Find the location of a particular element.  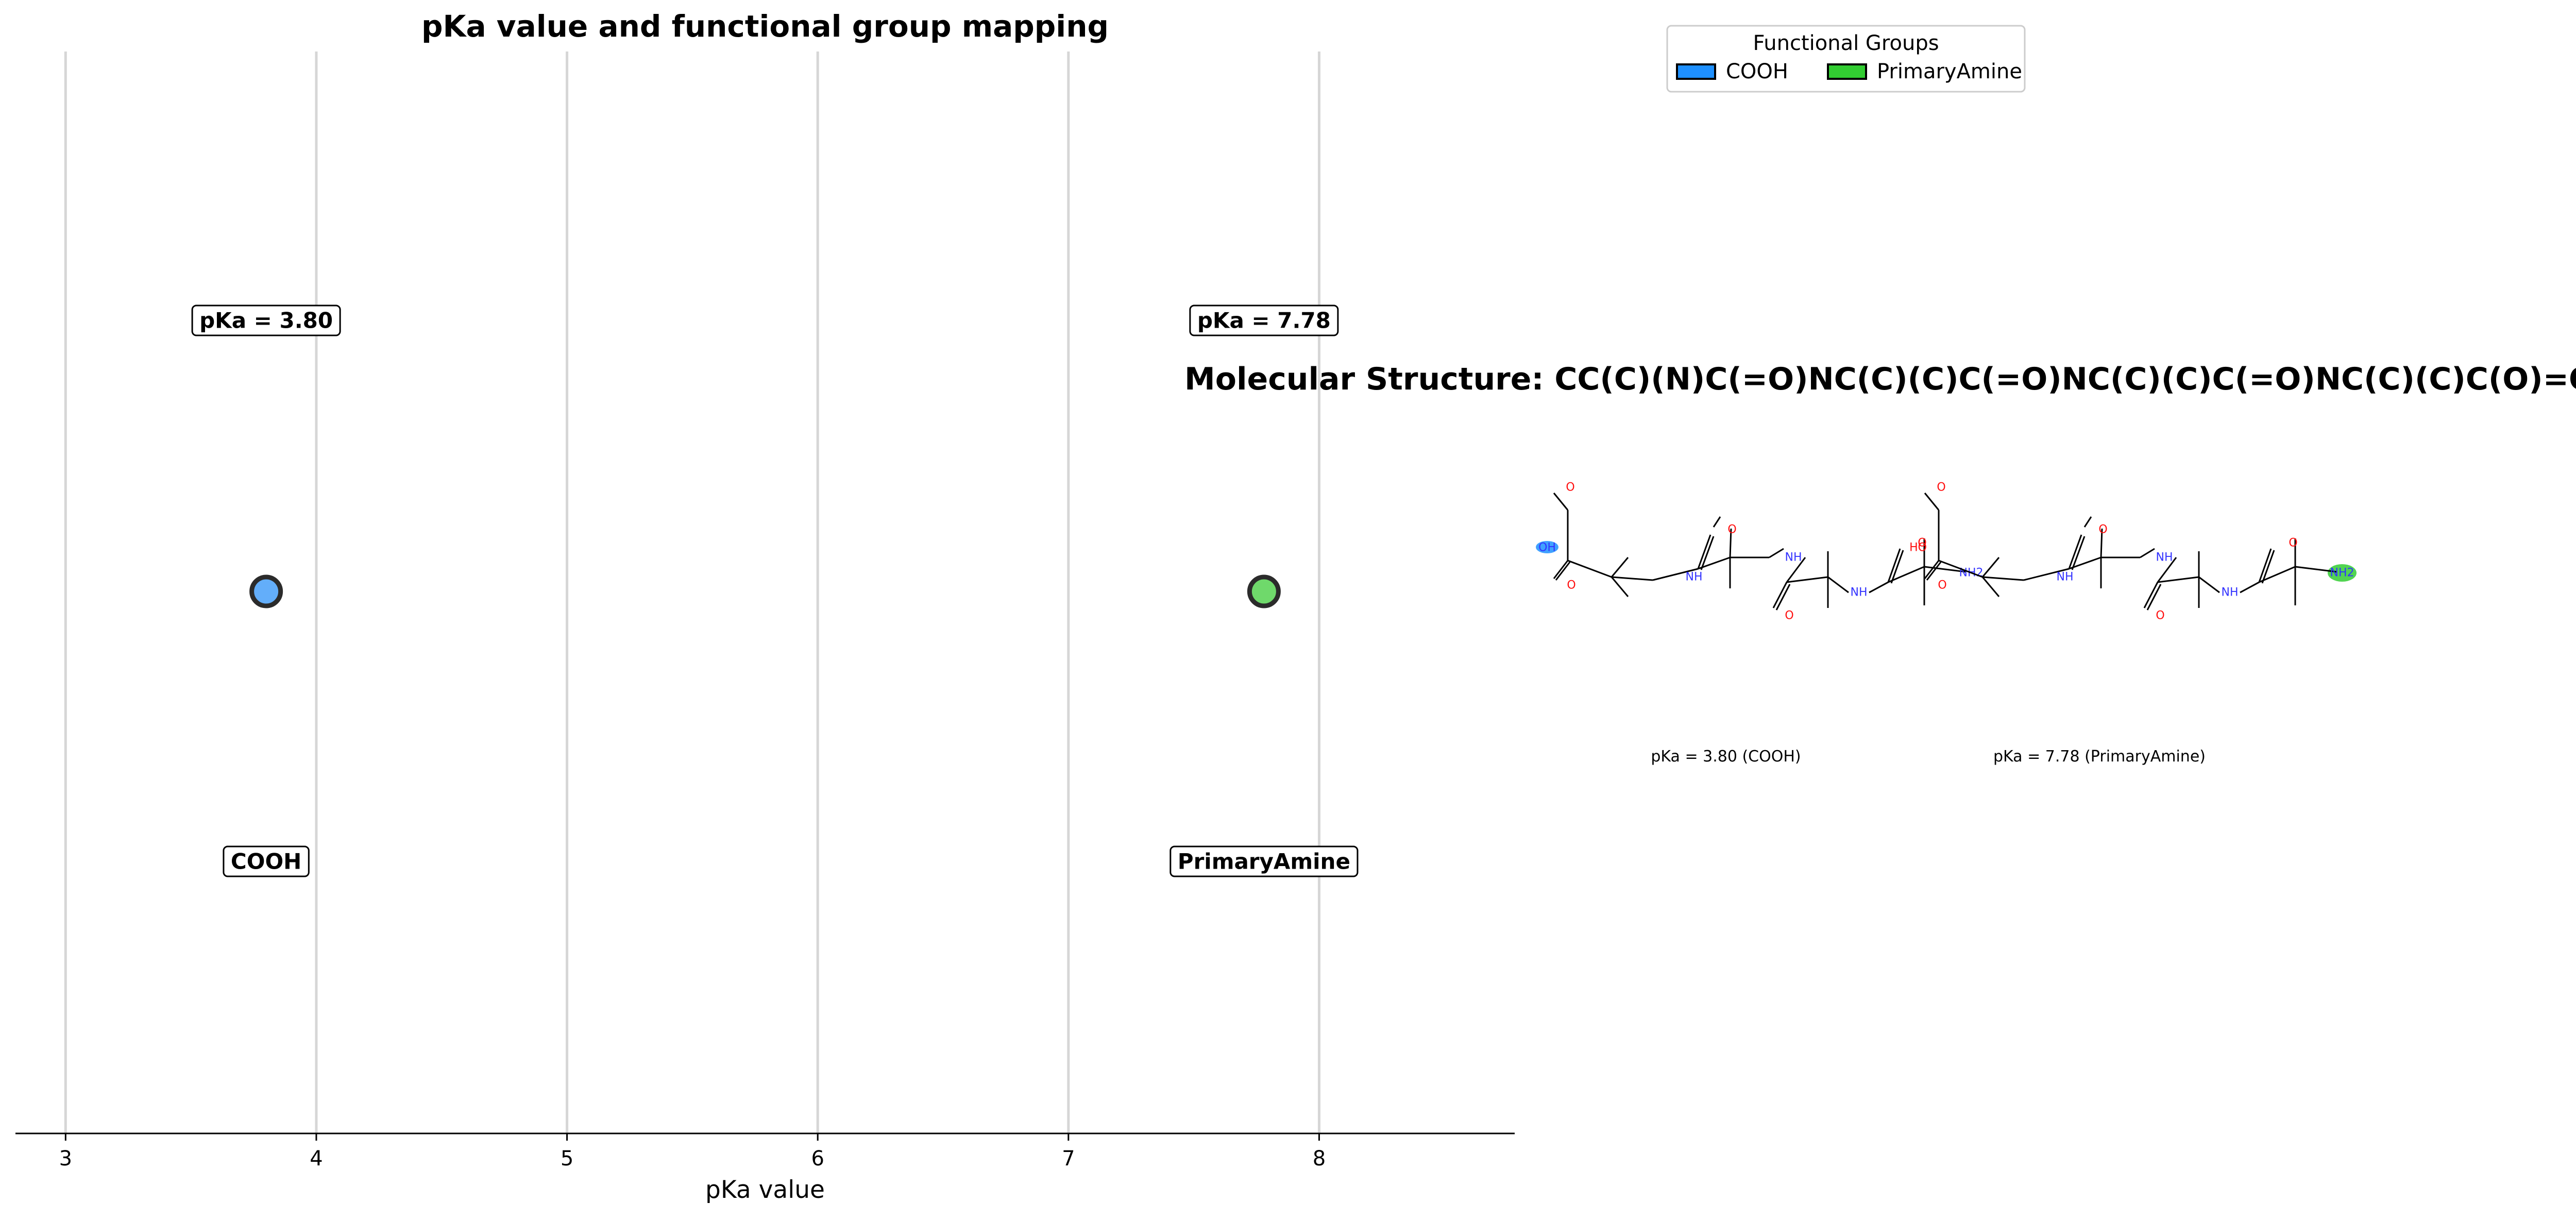

molecule-atoms: OOOOONHNHNHOHNH2 is located at coordinates (1760, 552).